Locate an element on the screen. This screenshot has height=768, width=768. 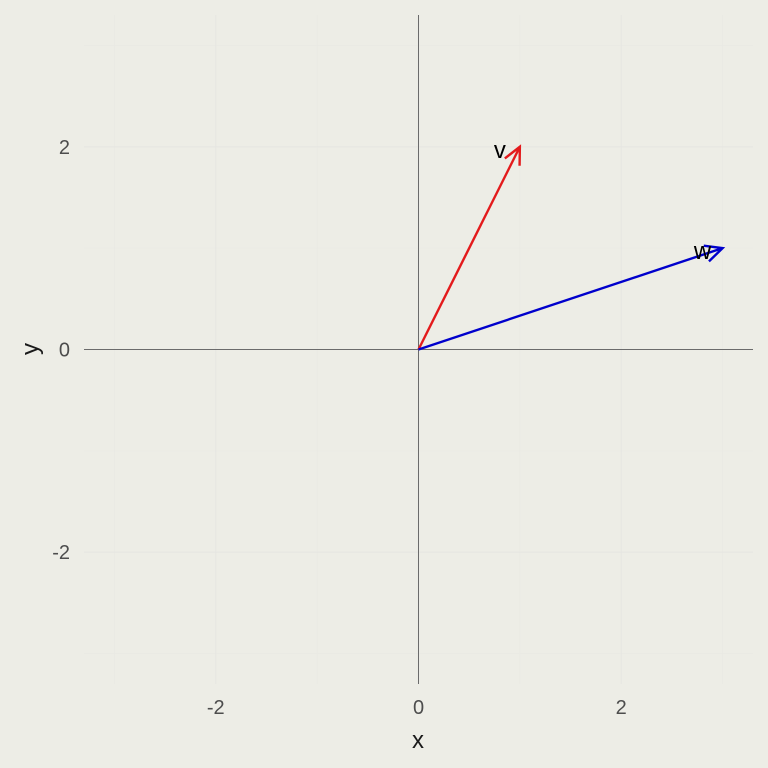
vector-w: w is located at coordinates (572, 294).